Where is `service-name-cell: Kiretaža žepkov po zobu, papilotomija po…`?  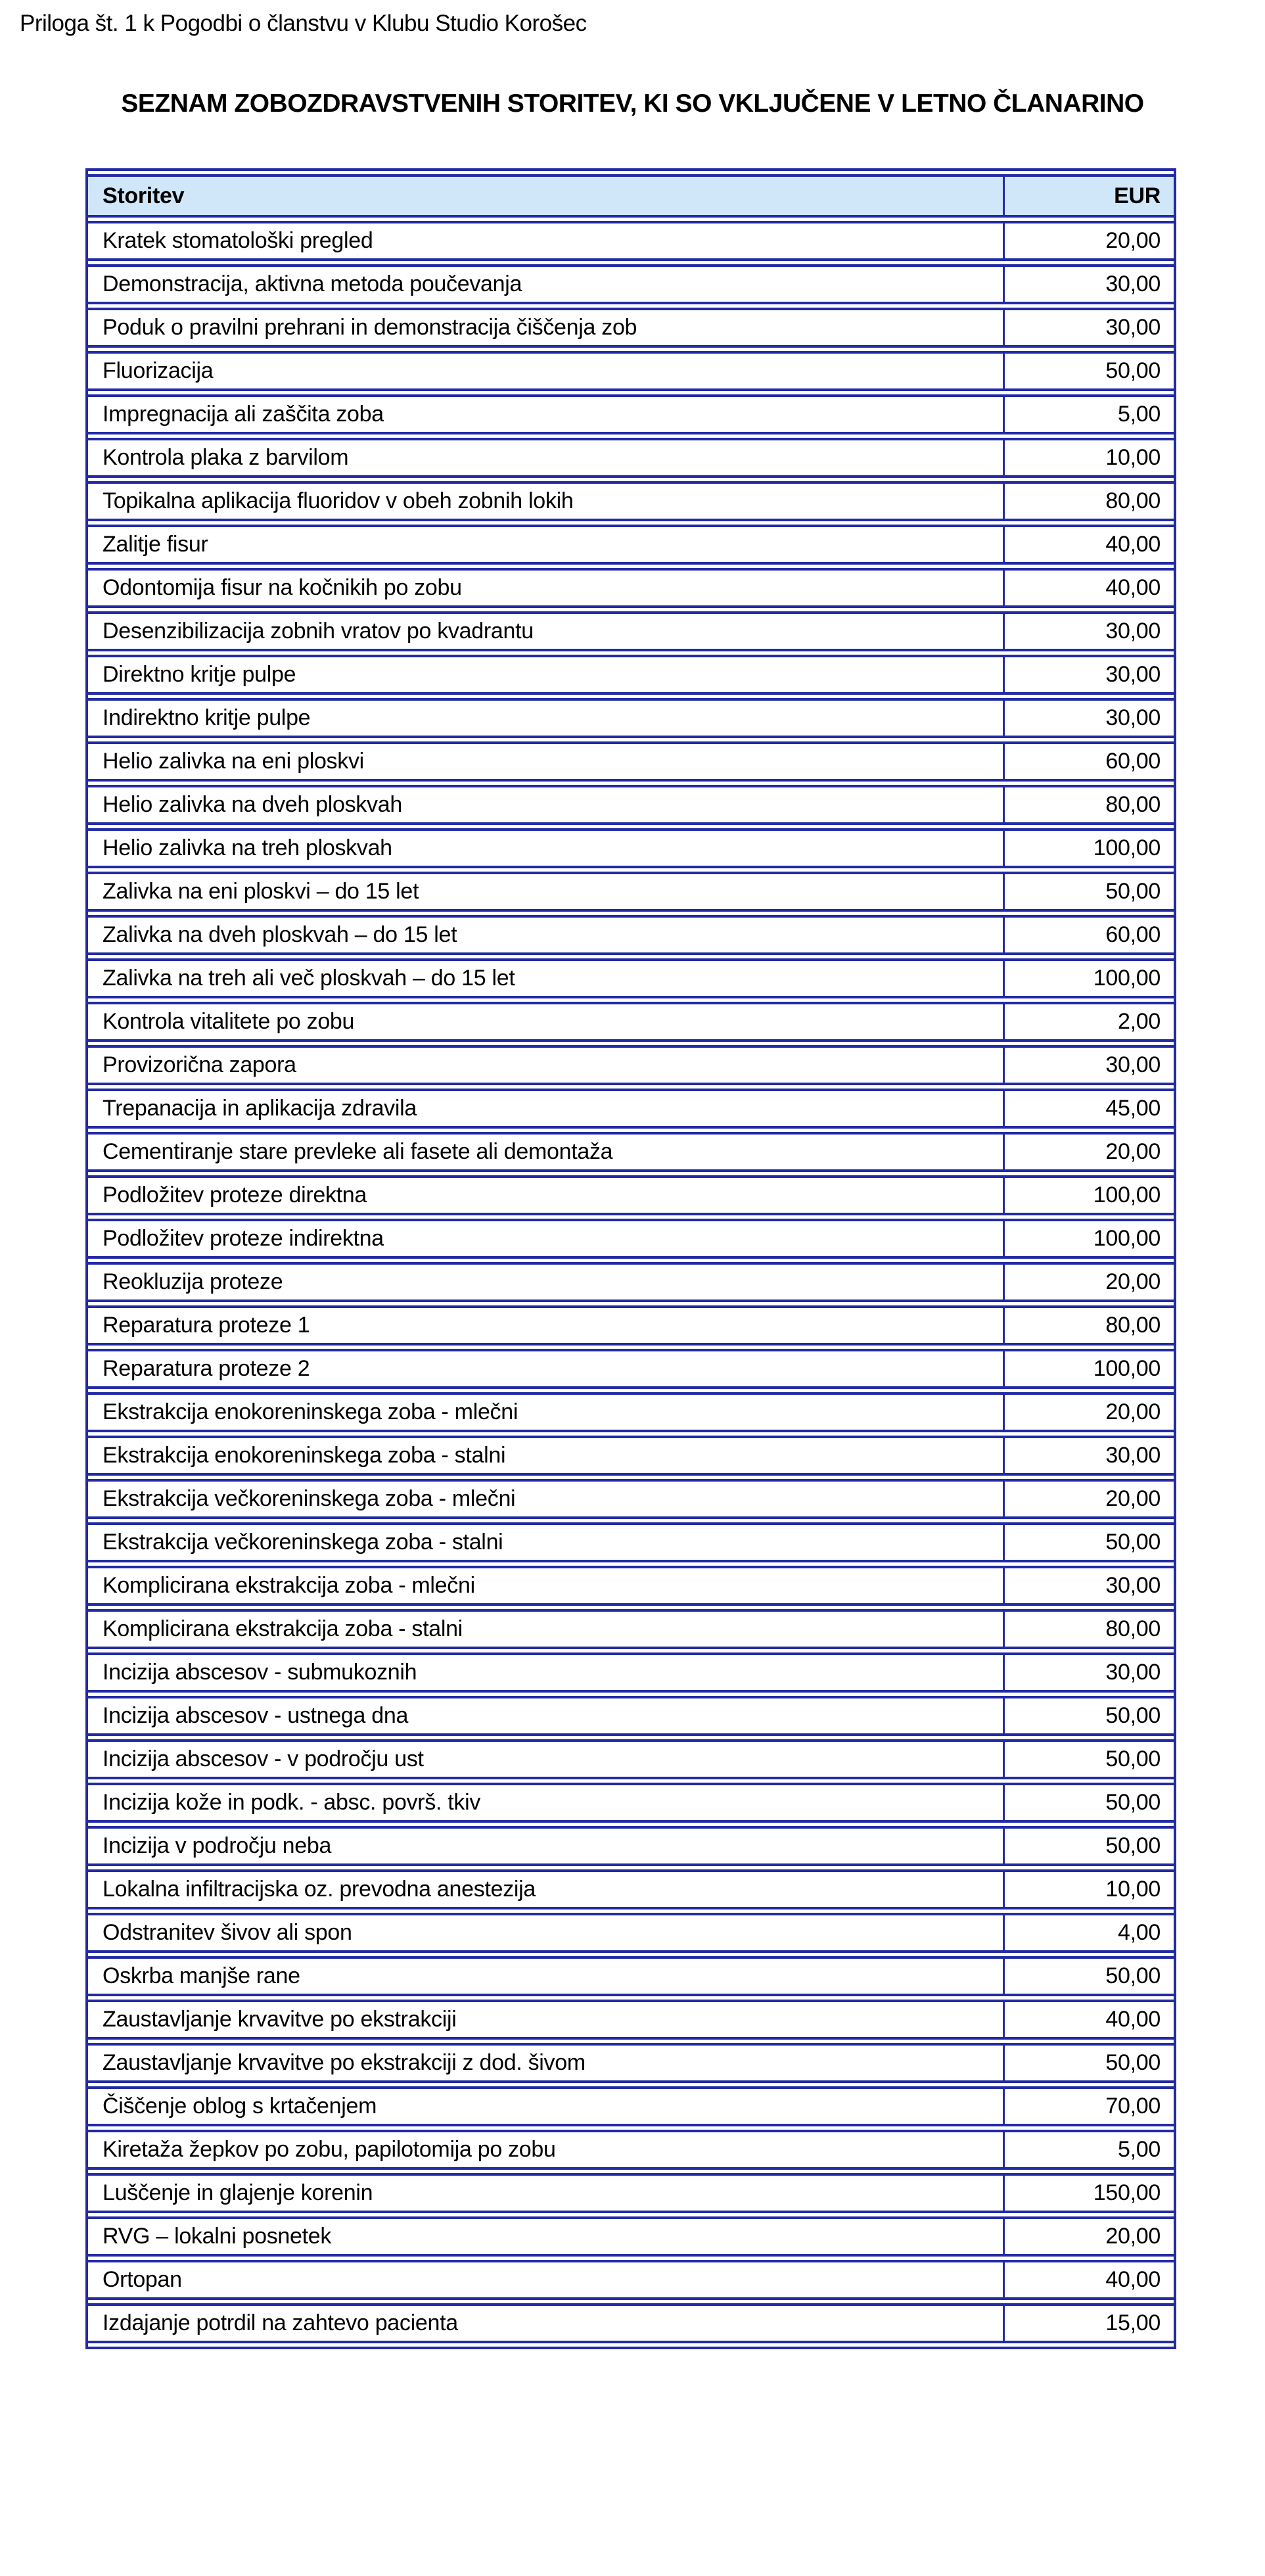 service-name-cell: Kiretaža žepkov po zobu, papilotomija po… is located at coordinates (545, 2150).